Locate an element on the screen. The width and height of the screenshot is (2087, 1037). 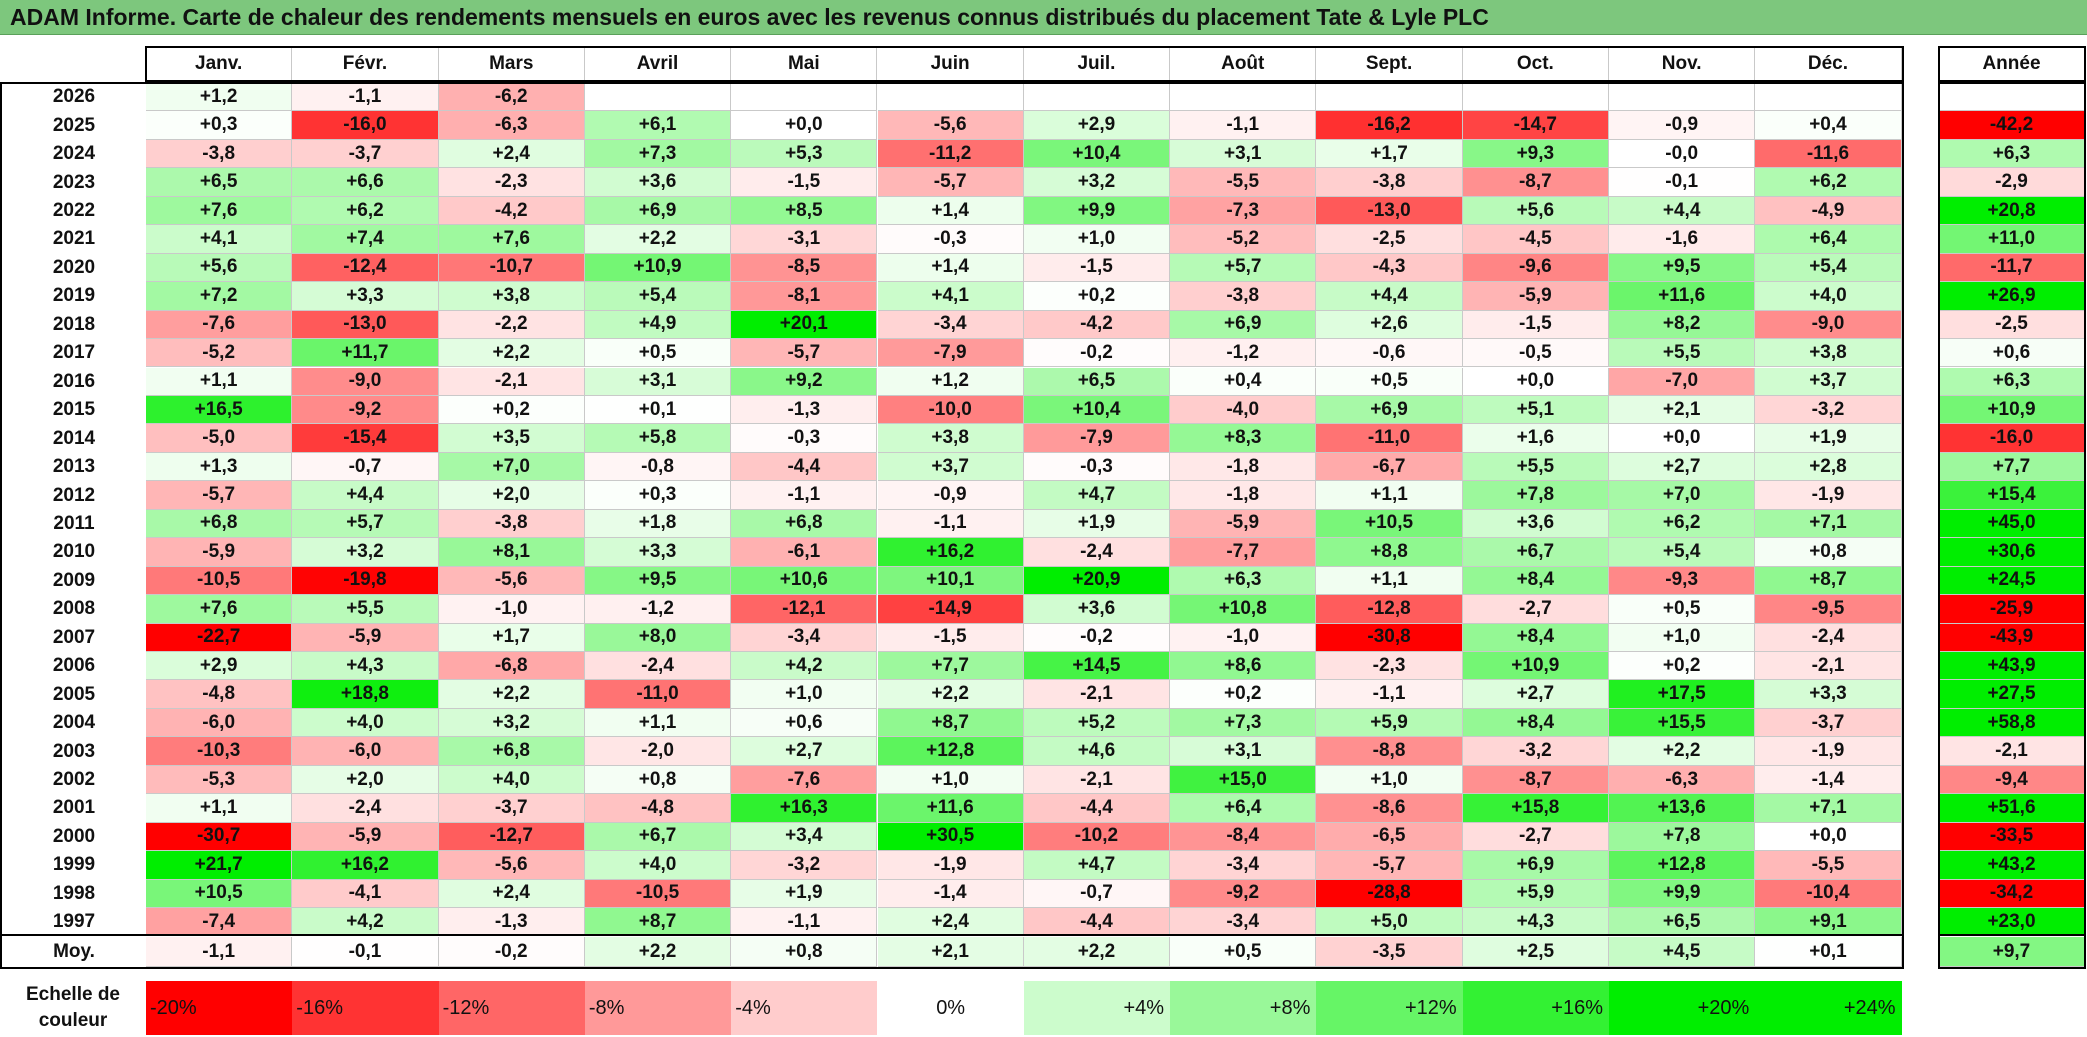
heatmap-cell: +3,1 is located at coordinates (1243, 751).